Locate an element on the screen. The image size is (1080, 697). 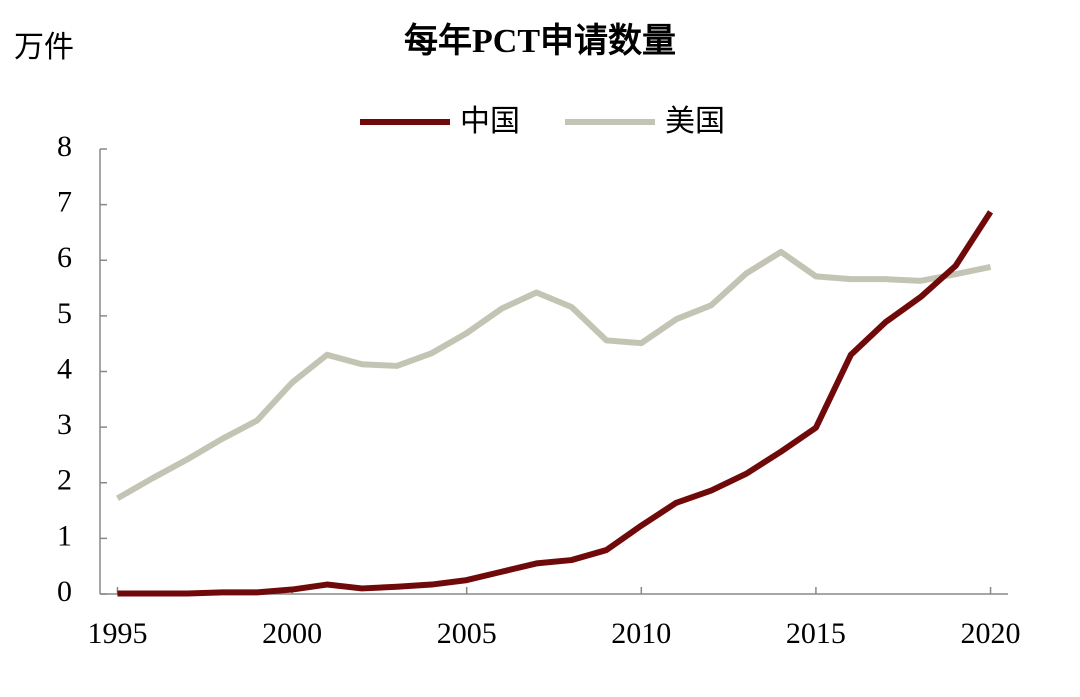
y-tick-label: 3 is located at coordinates (64, 424).